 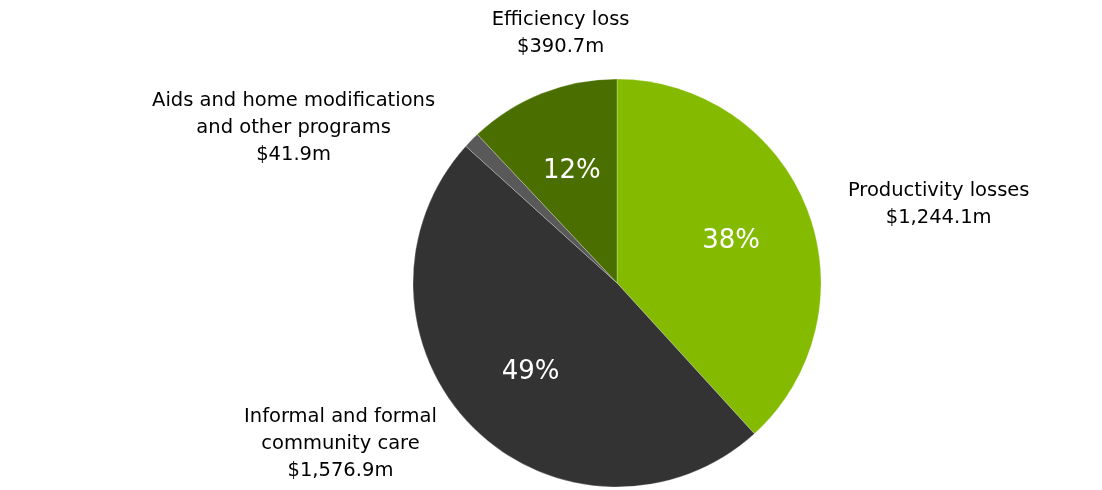 What do you see at coordinates (561, 44) in the screenshot?
I see `data-label: $390.7m` at bounding box center [561, 44].